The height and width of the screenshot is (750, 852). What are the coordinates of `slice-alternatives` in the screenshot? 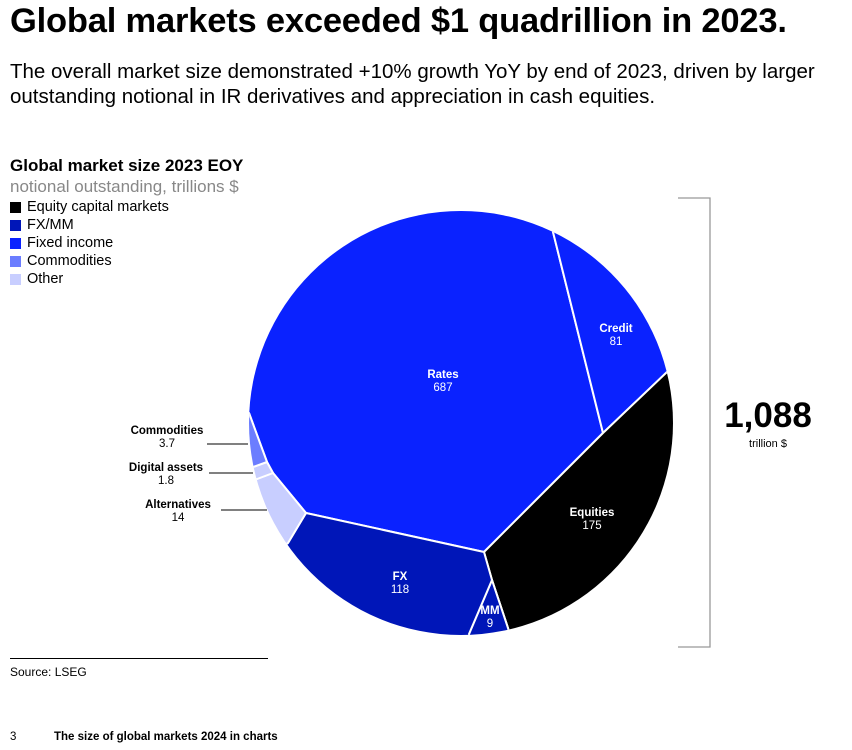 It's located at (278, 533).